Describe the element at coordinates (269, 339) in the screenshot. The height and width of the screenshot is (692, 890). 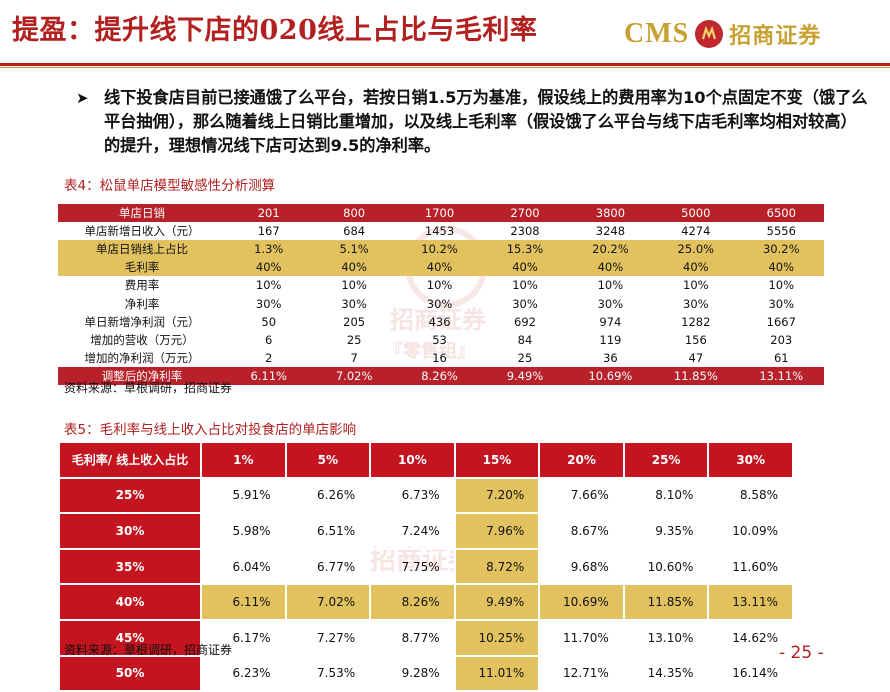
I see `table-cell: 6` at that location.